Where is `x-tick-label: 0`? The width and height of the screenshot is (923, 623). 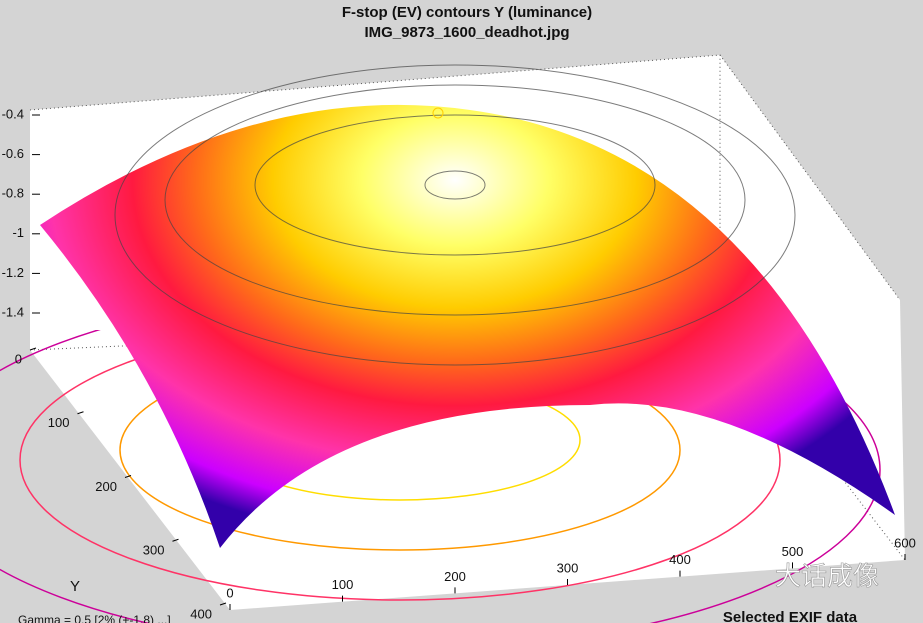
x-tick-label: 0 is located at coordinates (229, 592).